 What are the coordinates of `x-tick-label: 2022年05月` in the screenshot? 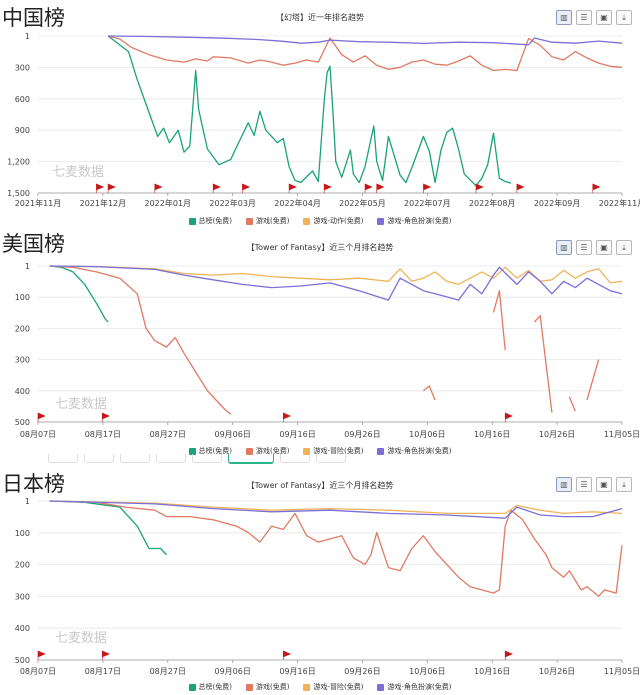 It's located at (362, 203).